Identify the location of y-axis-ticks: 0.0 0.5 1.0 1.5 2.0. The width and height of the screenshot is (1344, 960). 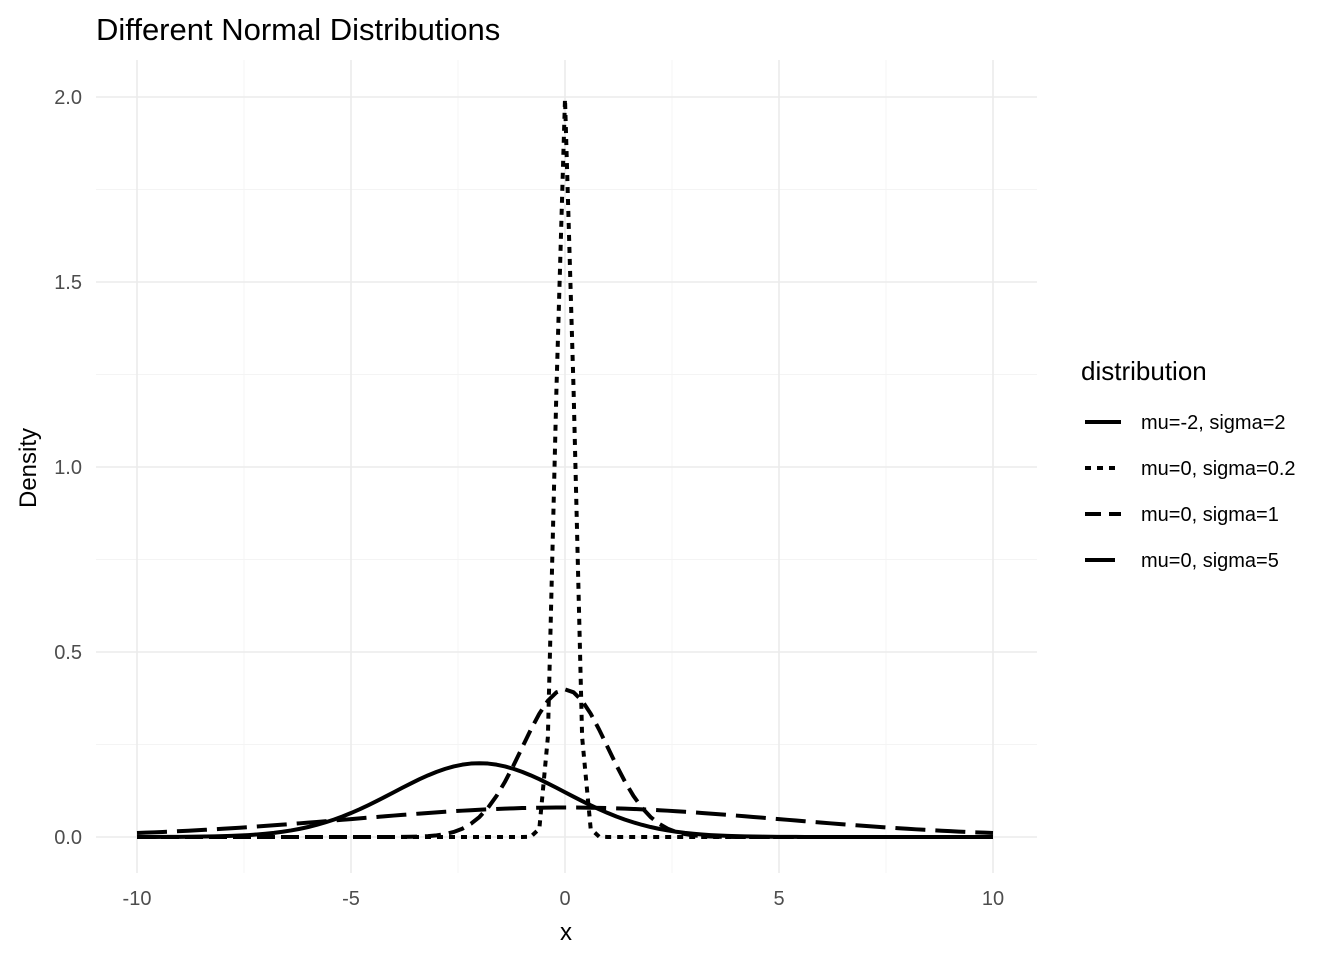
(68, 468).